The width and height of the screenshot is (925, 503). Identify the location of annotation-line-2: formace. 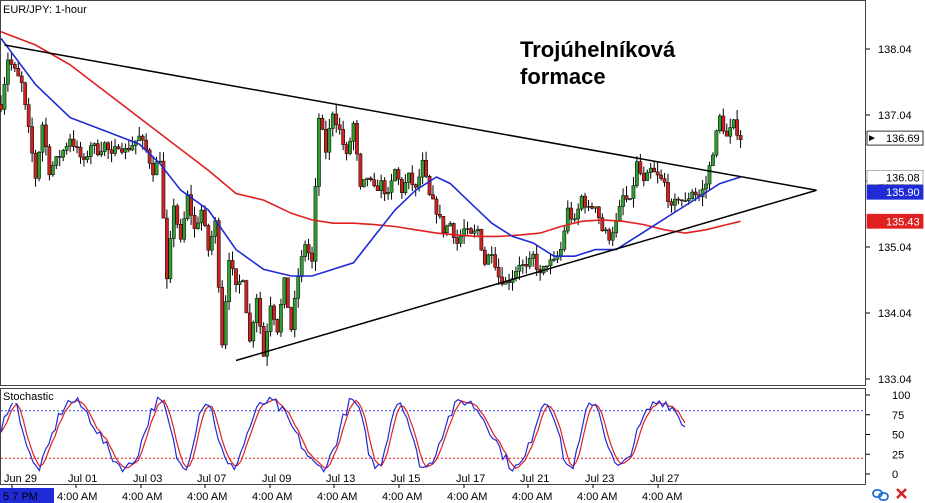
(563, 76).